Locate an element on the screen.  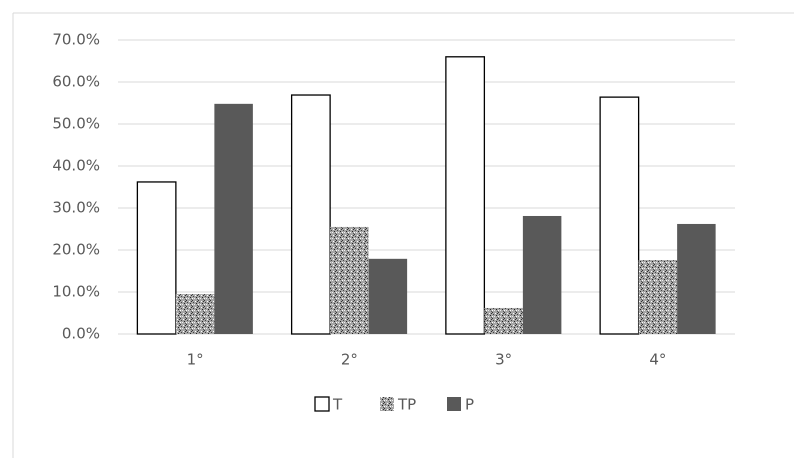
y-tick-label: 30.0% is located at coordinates (76, 208).